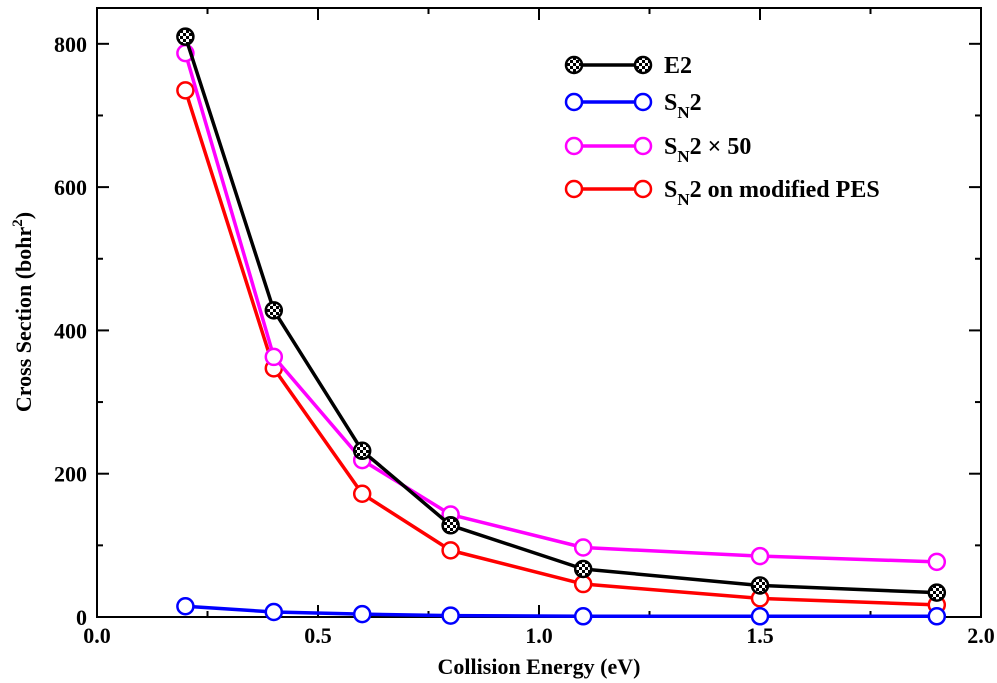 The image size is (997, 683). Describe the element at coordinates (70, 187) in the screenshot. I see `y-tick-label: 600` at that location.